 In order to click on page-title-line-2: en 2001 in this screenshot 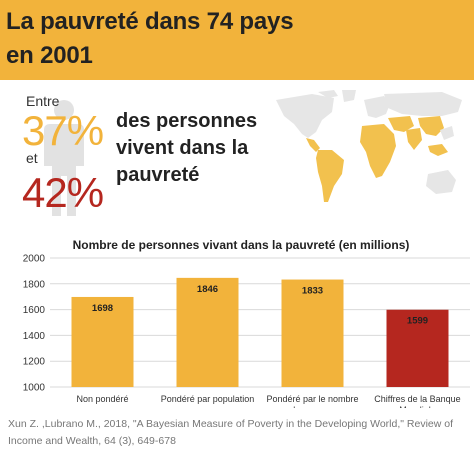, I will do `click(49, 55)`.